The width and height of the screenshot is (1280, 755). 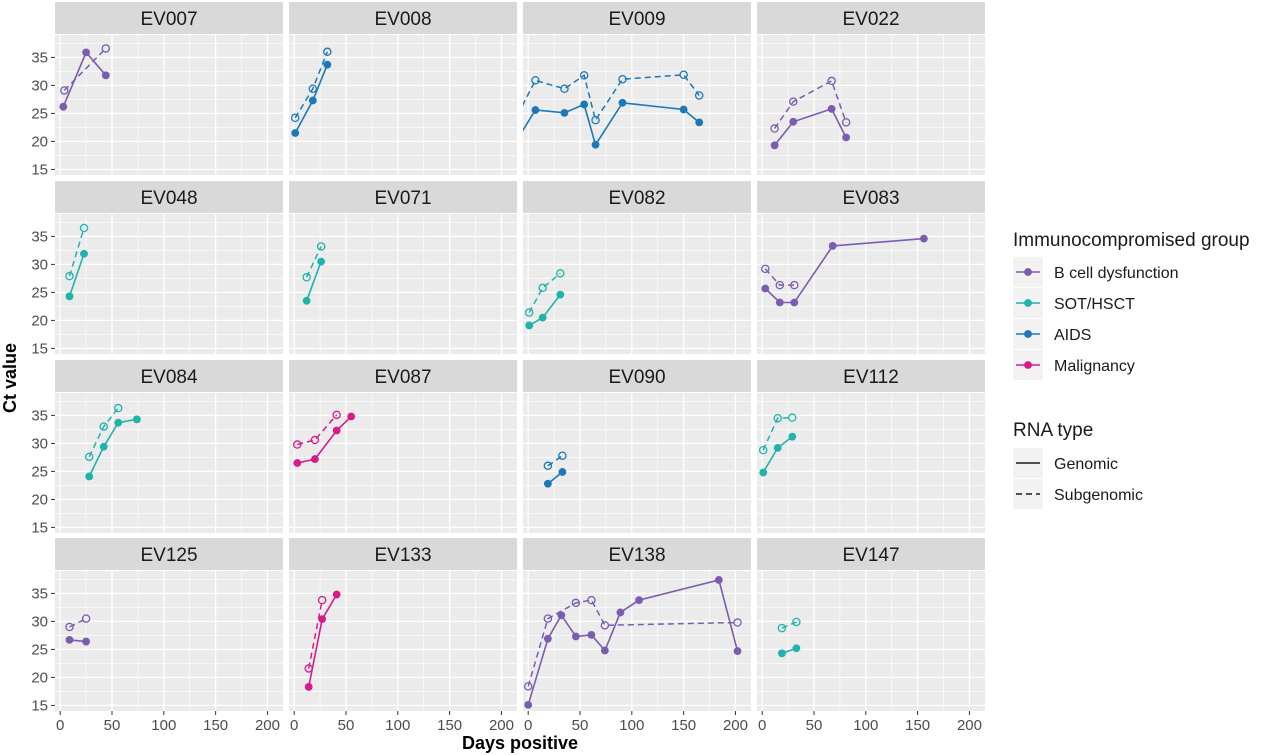 I want to click on y-tick-label: 15, so click(x=39, y=527).